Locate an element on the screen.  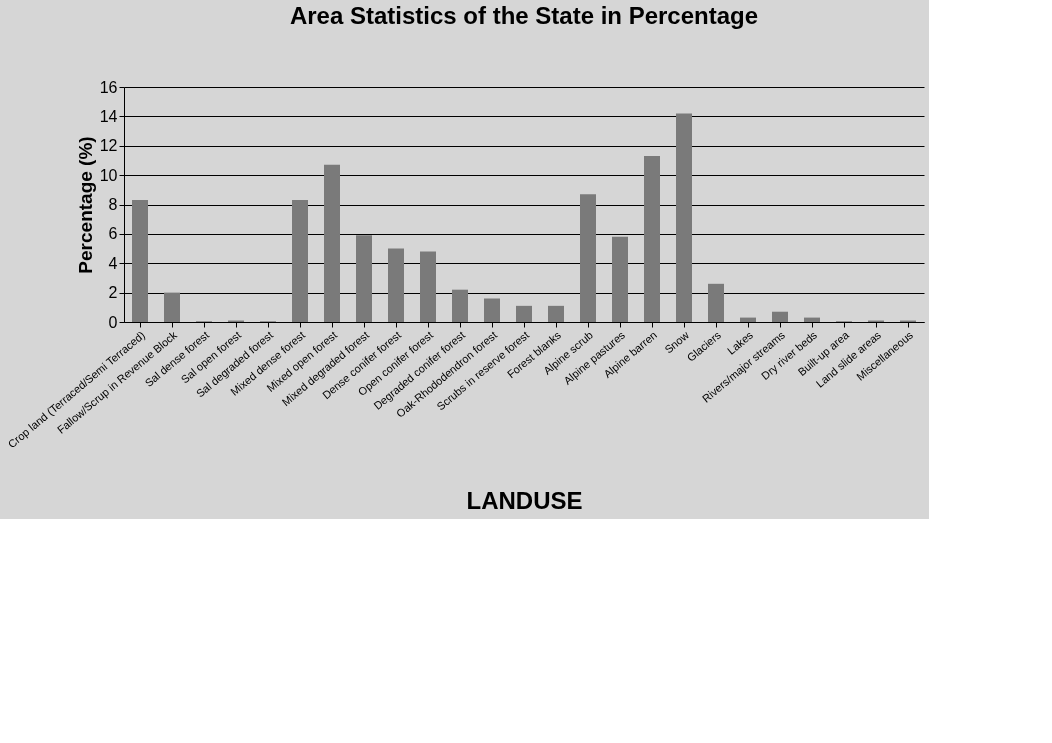
y-tick-label: 4 is located at coordinates (113, 263).